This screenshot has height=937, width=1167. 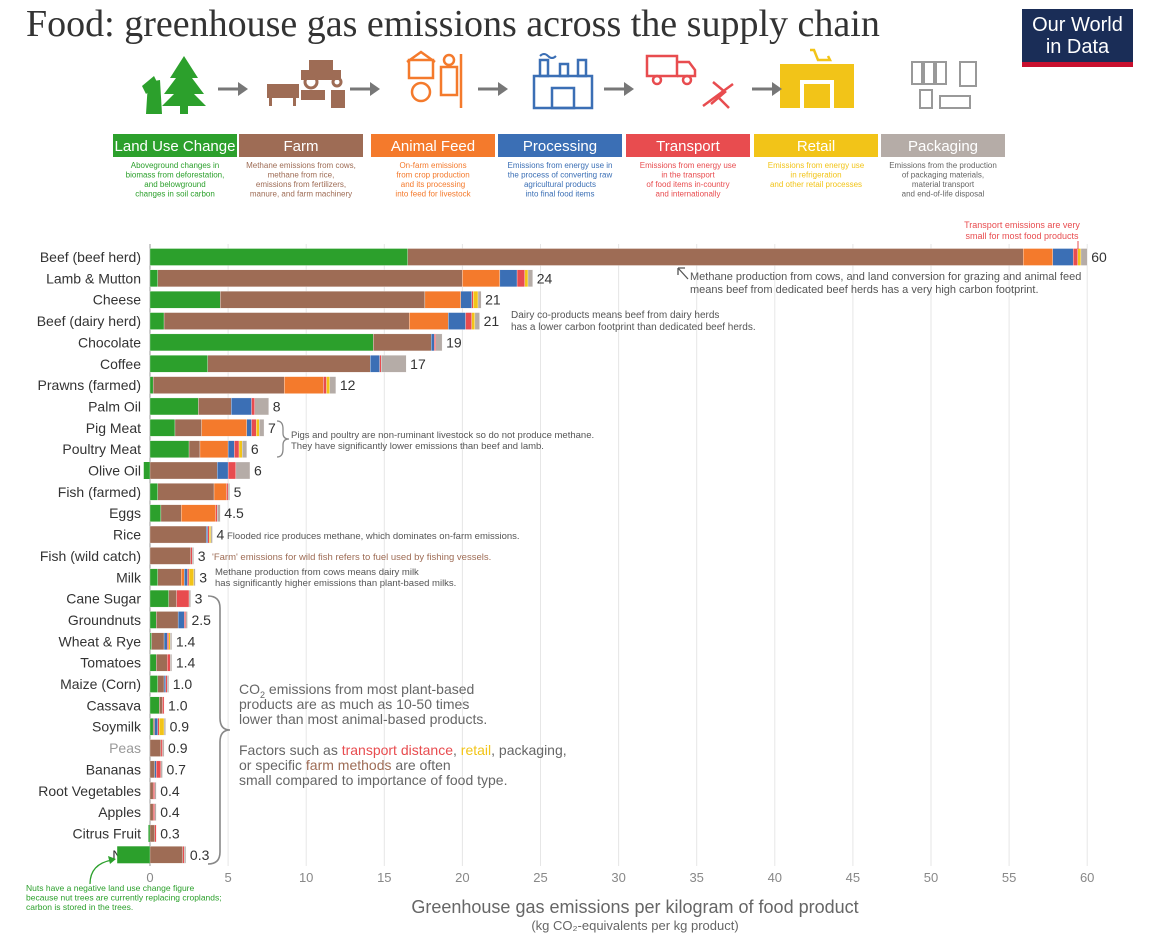 What do you see at coordinates (1077, 38) in the screenshot?
I see `owid-logo: Our World in Data` at bounding box center [1077, 38].